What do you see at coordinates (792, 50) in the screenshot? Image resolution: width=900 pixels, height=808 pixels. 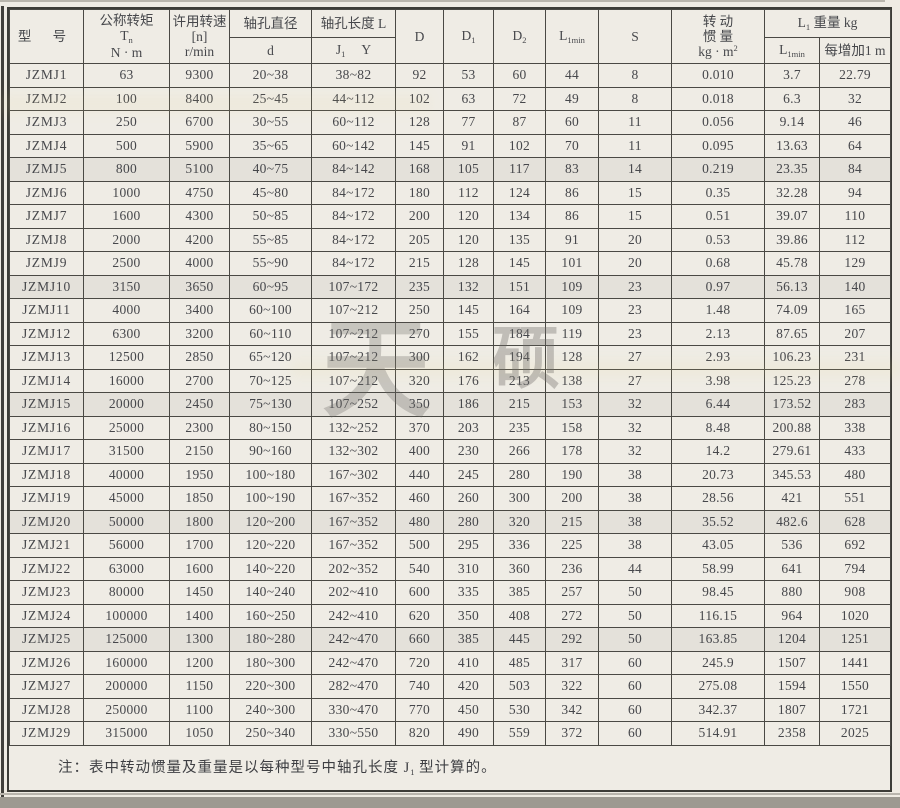 I see `col-subheader-weight-L1min: L1min` at bounding box center [792, 50].